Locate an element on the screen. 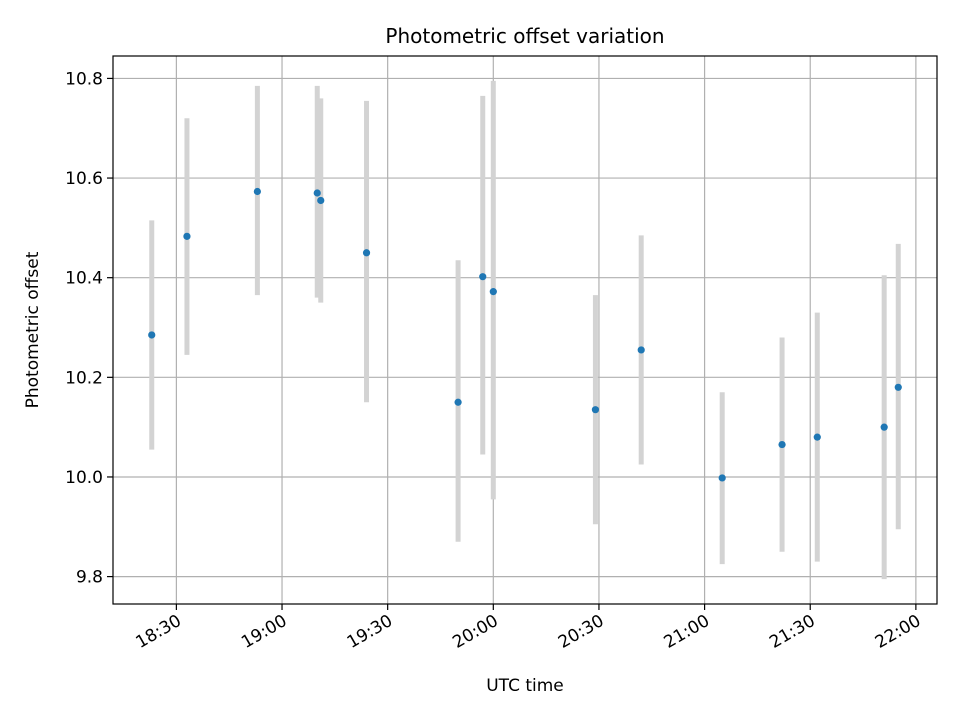 The width and height of the screenshot is (960, 720). y-tick-label: 9.8 is located at coordinates (89, 578).